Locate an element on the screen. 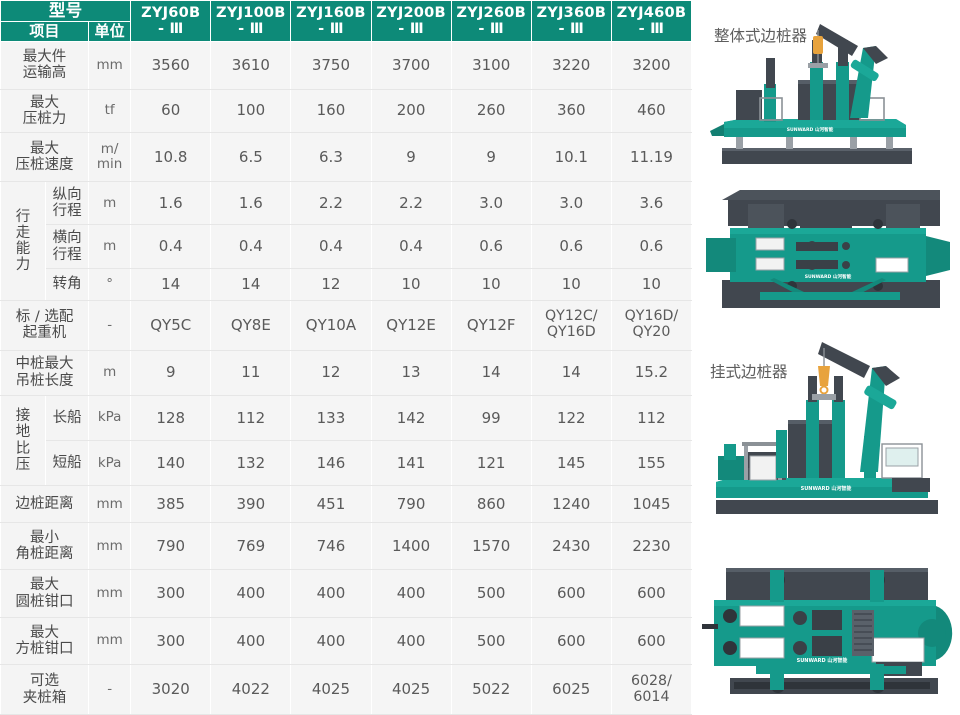  cell-value: 15.2 is located at coordinates (651, 372).